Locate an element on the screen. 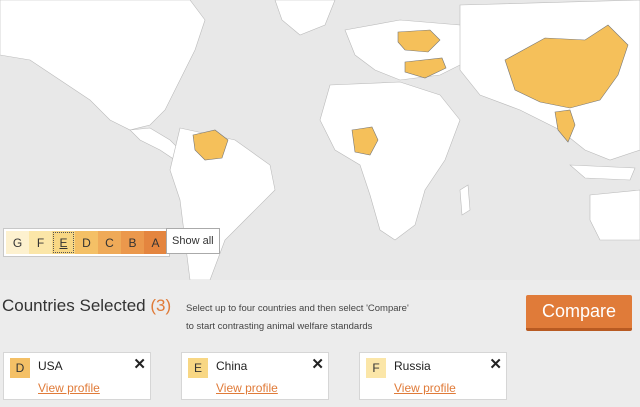 The height and width of the screenshot is (407, 640). show-all-button: Show all is located at coordinates (193, 241).